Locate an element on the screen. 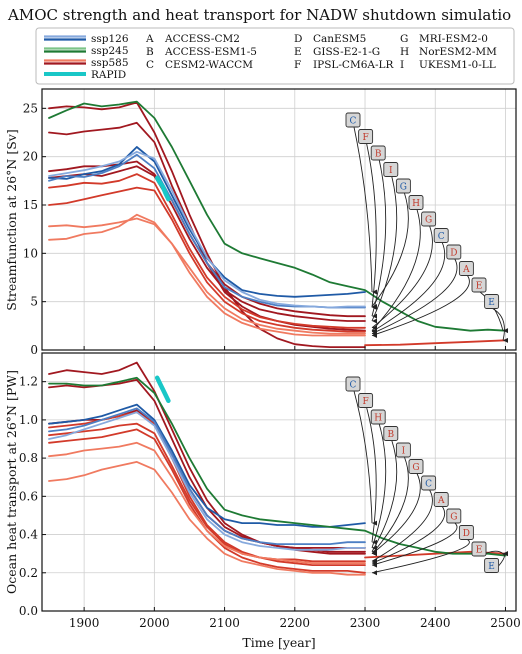 The width and height of the screenshot is (522, 654). x-tick-label: 2000 is located at coordinates (154, 623).